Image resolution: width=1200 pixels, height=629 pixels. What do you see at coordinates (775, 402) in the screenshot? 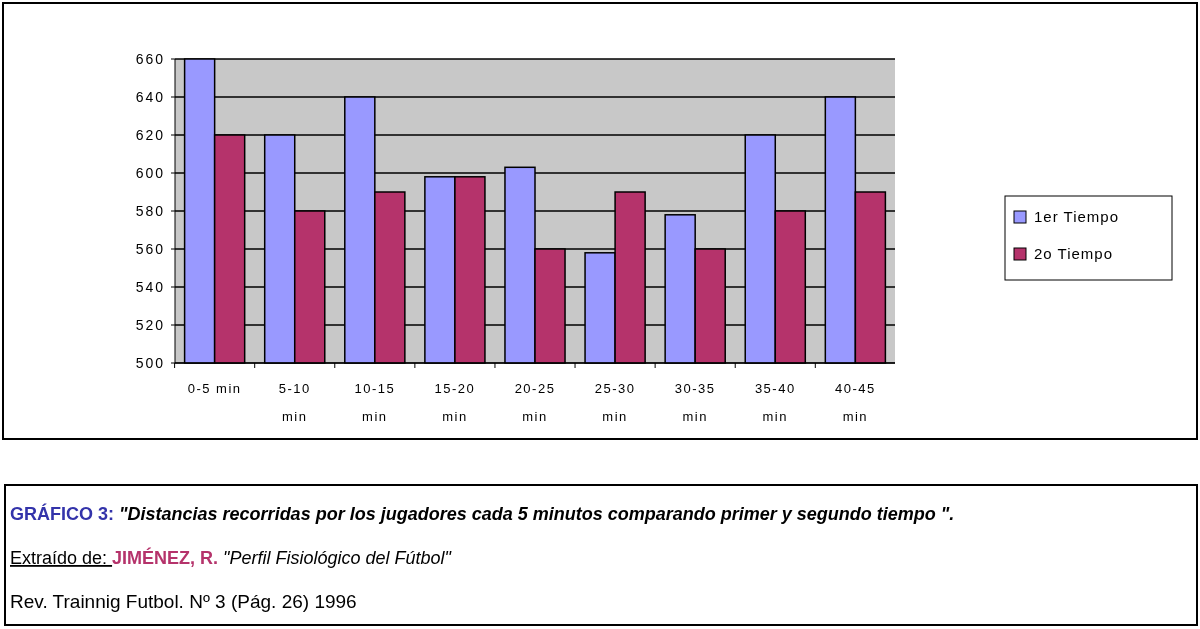
I see `x-tick-label: 35-40 min` at bounding box center [775, 402].